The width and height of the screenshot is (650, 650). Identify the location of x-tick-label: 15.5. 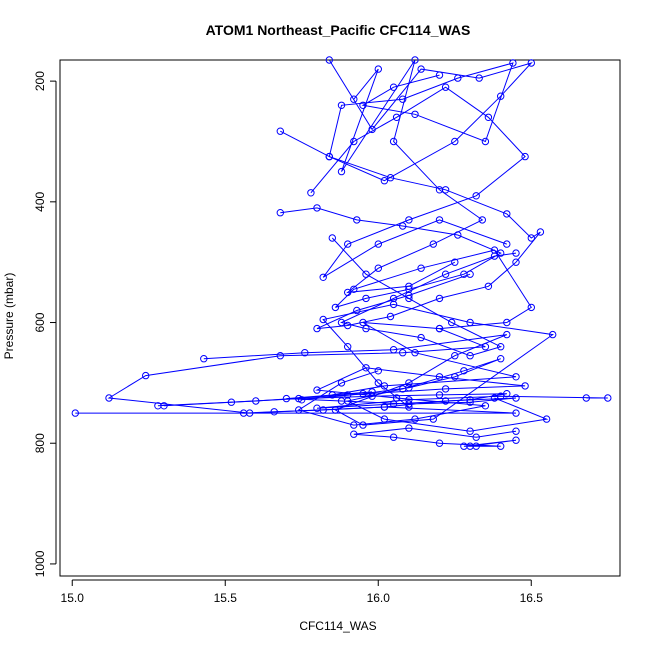
(226, 598).